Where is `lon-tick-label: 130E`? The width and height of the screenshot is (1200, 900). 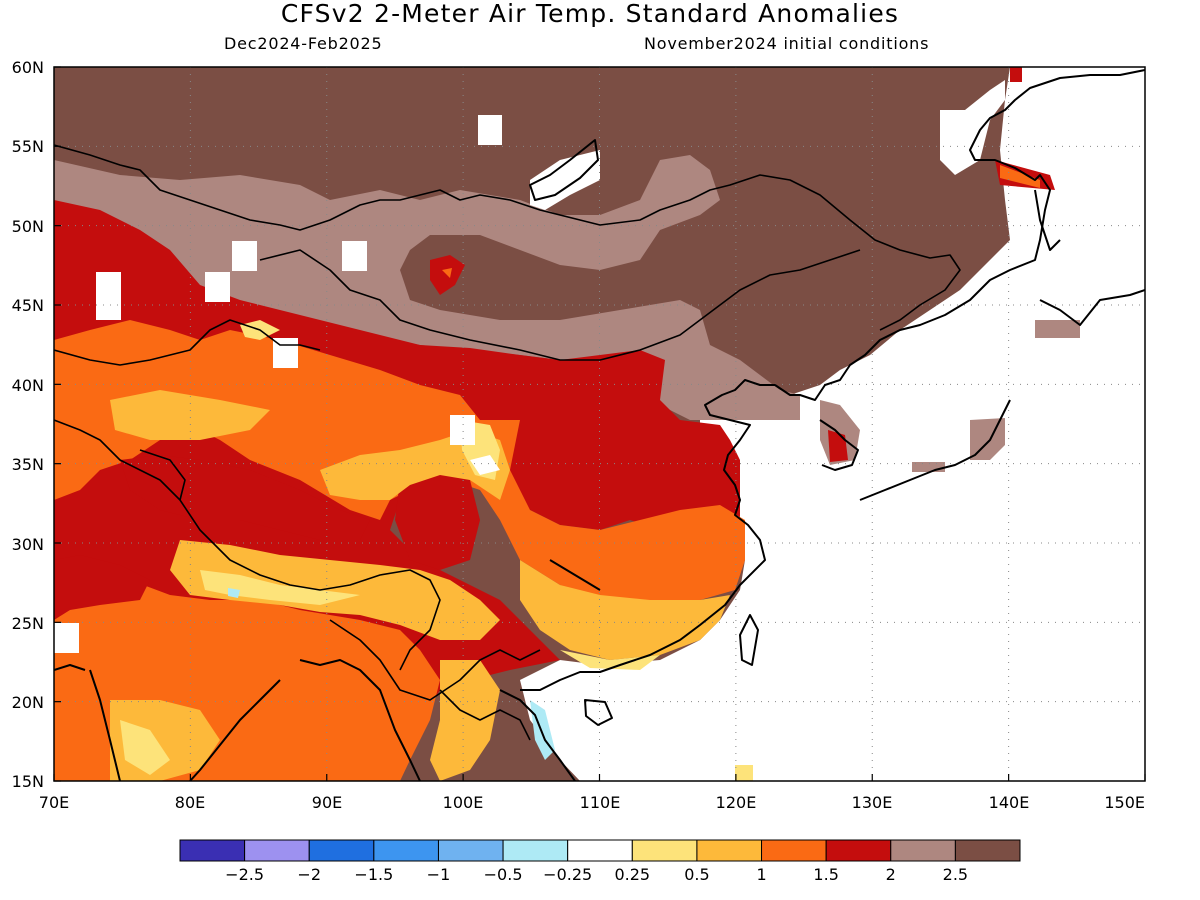
lon-tick-label: 130E is located at coordinates (872, 802).